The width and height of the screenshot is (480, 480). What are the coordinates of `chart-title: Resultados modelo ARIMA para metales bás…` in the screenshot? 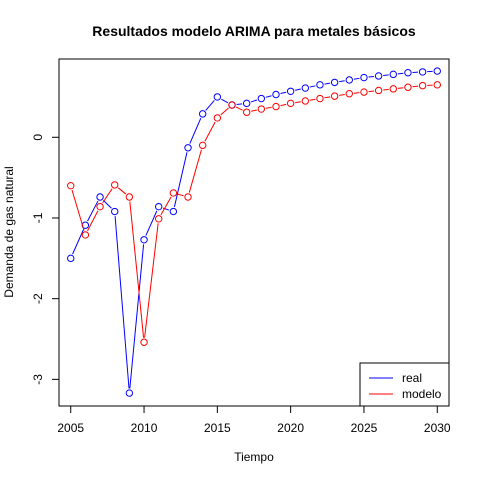 It's located at (254, 31).